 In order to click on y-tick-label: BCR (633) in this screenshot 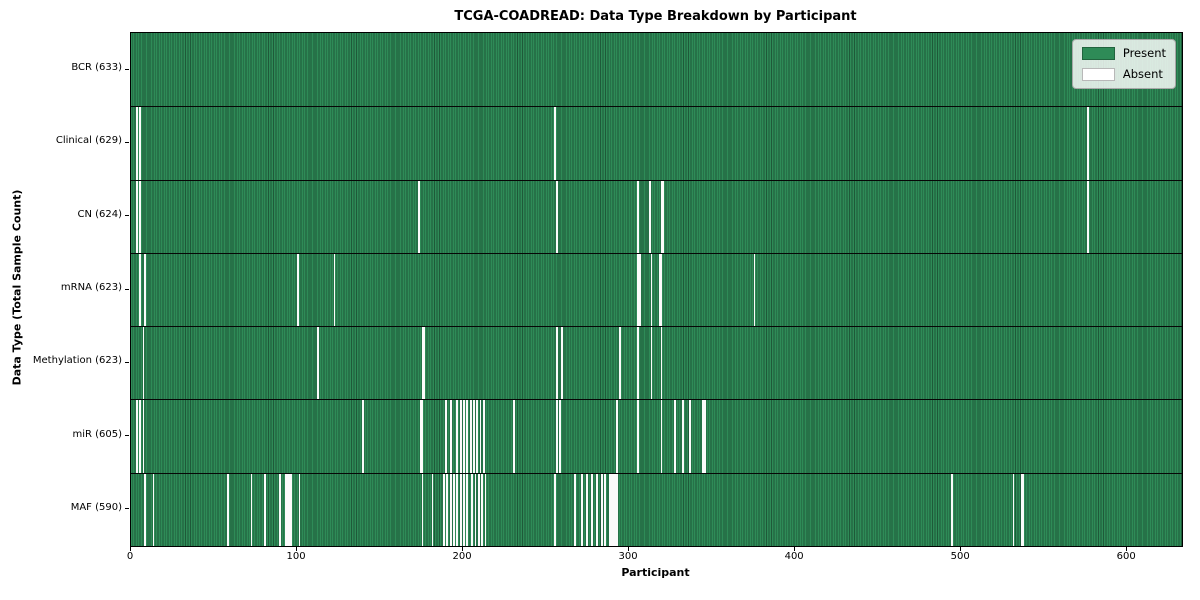, I will do `click(96, 68)`.